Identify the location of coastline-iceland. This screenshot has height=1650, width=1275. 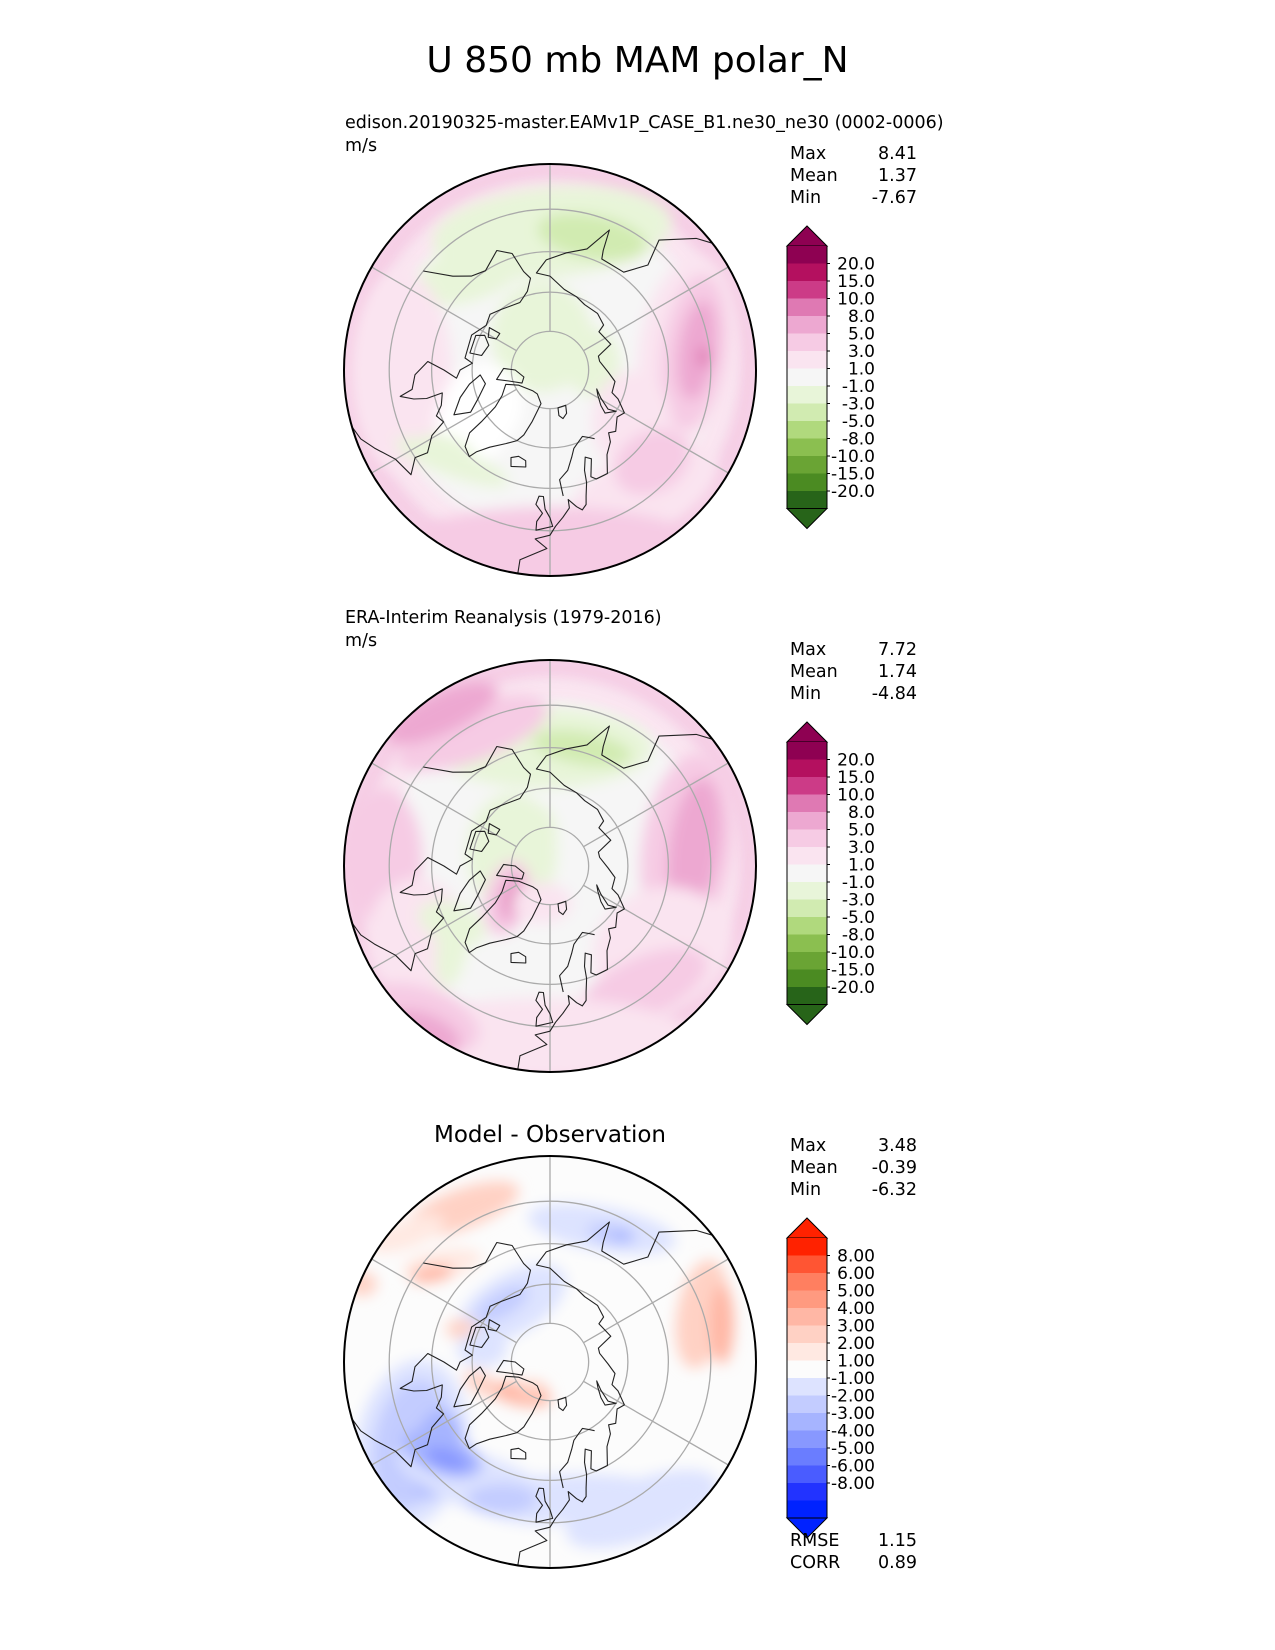
(518, 461).